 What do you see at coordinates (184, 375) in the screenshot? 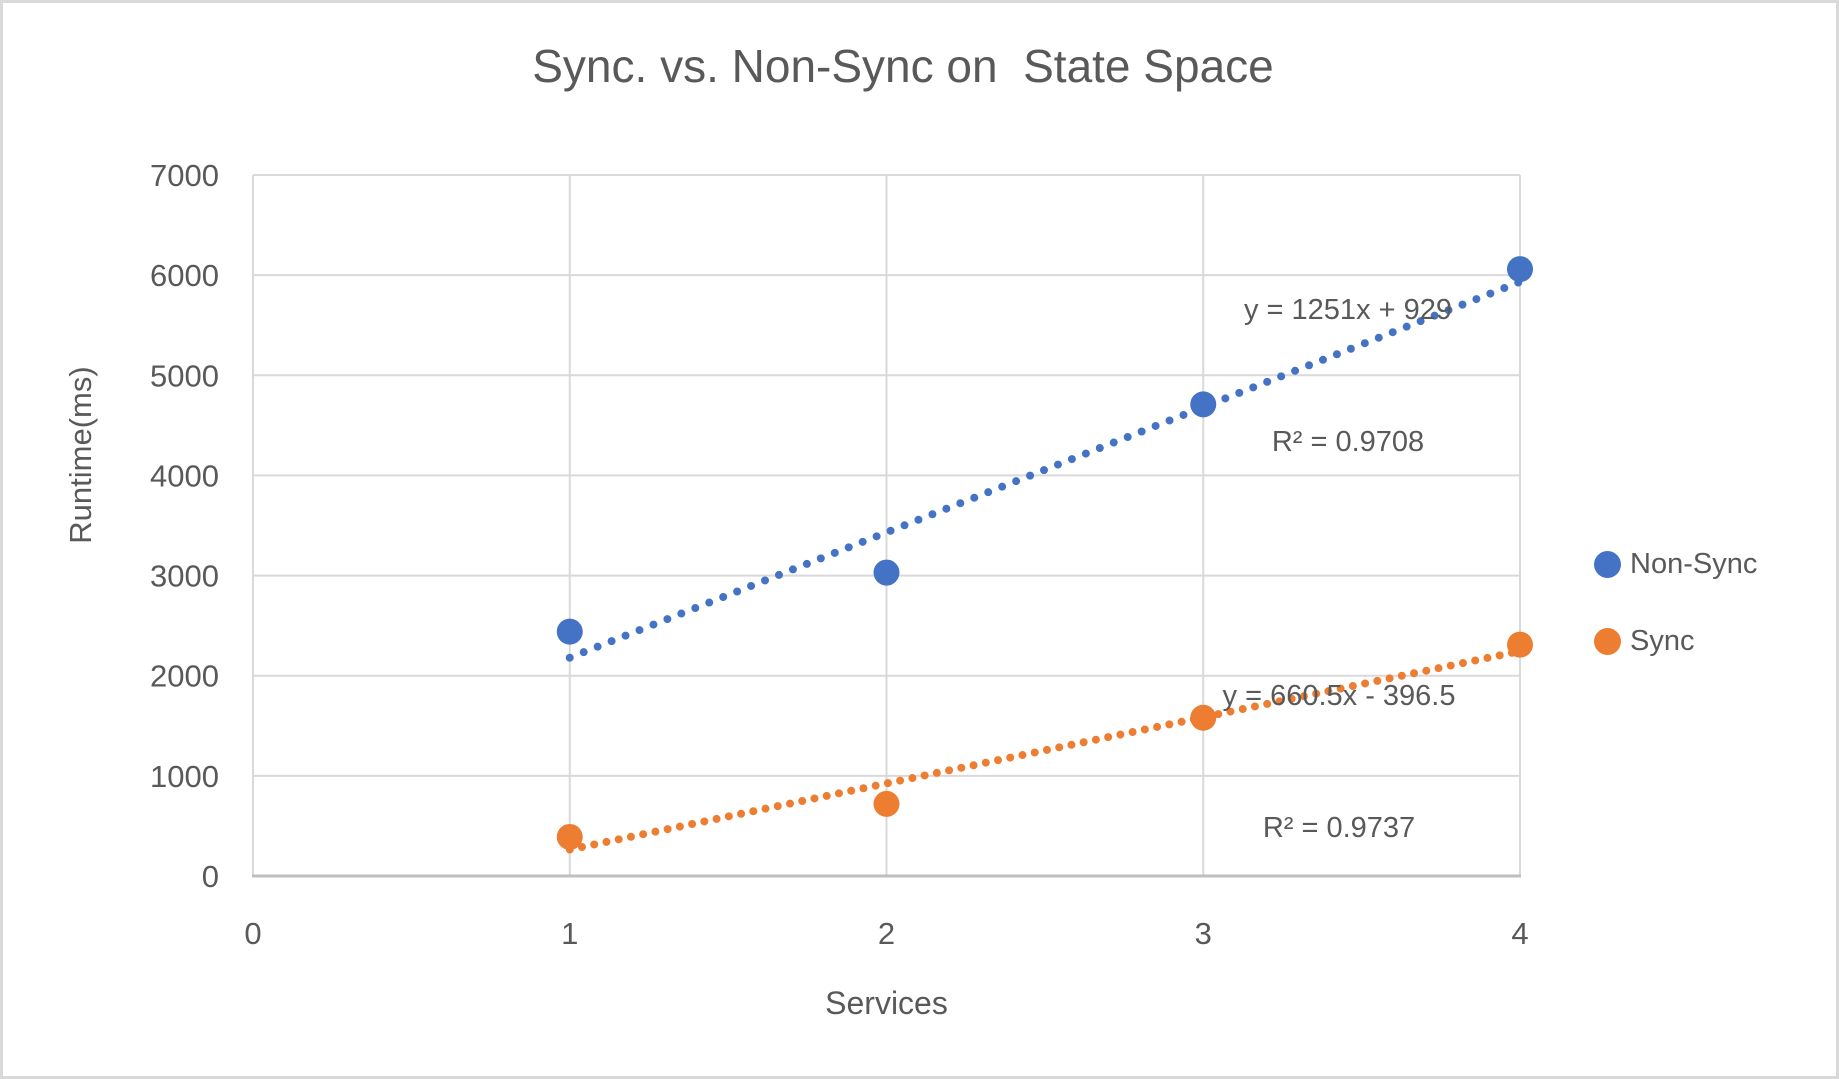
I see `y-tick-label: 5000` at bounding box center [184, 375].